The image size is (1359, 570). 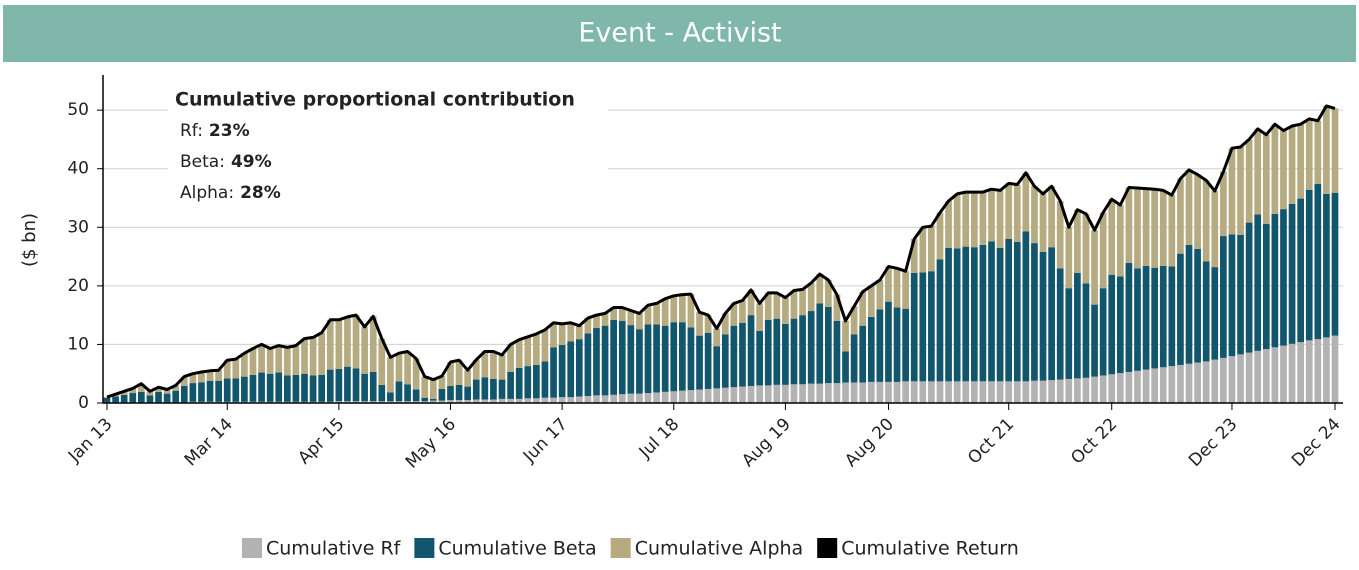 I want to click on x-tick-label: Apr 15, so click(x=321, y=441).